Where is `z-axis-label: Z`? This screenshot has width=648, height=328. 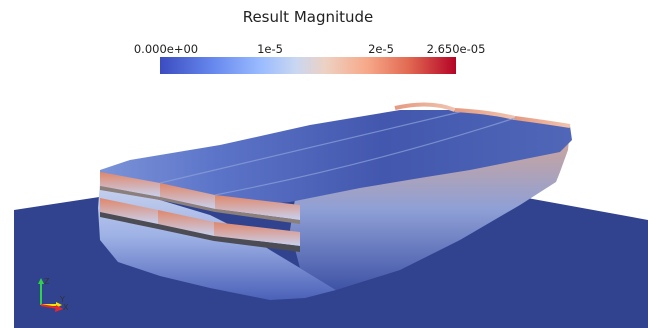
z-axis-label: Z is located at coordinates (47, 281).